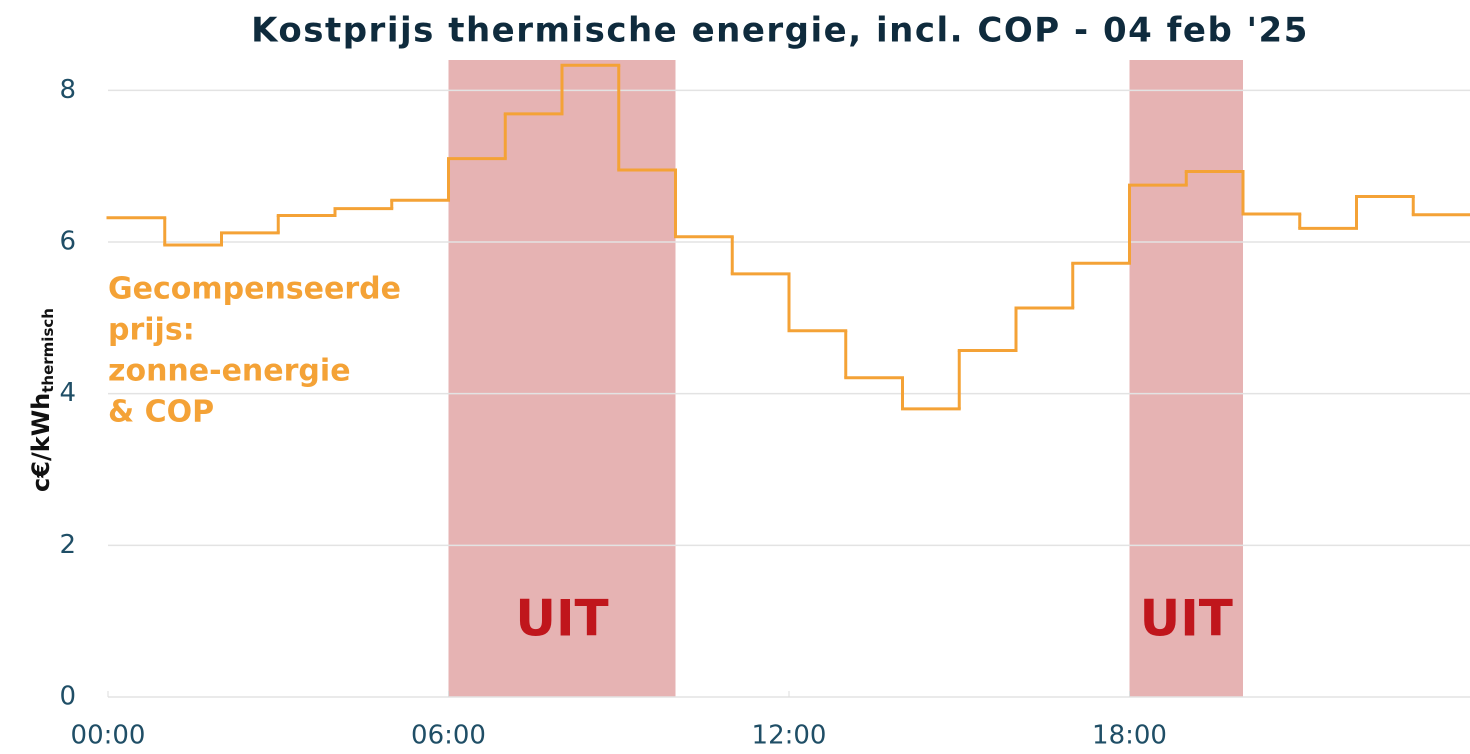  I want to click on x-tick-label: 12:00, so click(789, 736).